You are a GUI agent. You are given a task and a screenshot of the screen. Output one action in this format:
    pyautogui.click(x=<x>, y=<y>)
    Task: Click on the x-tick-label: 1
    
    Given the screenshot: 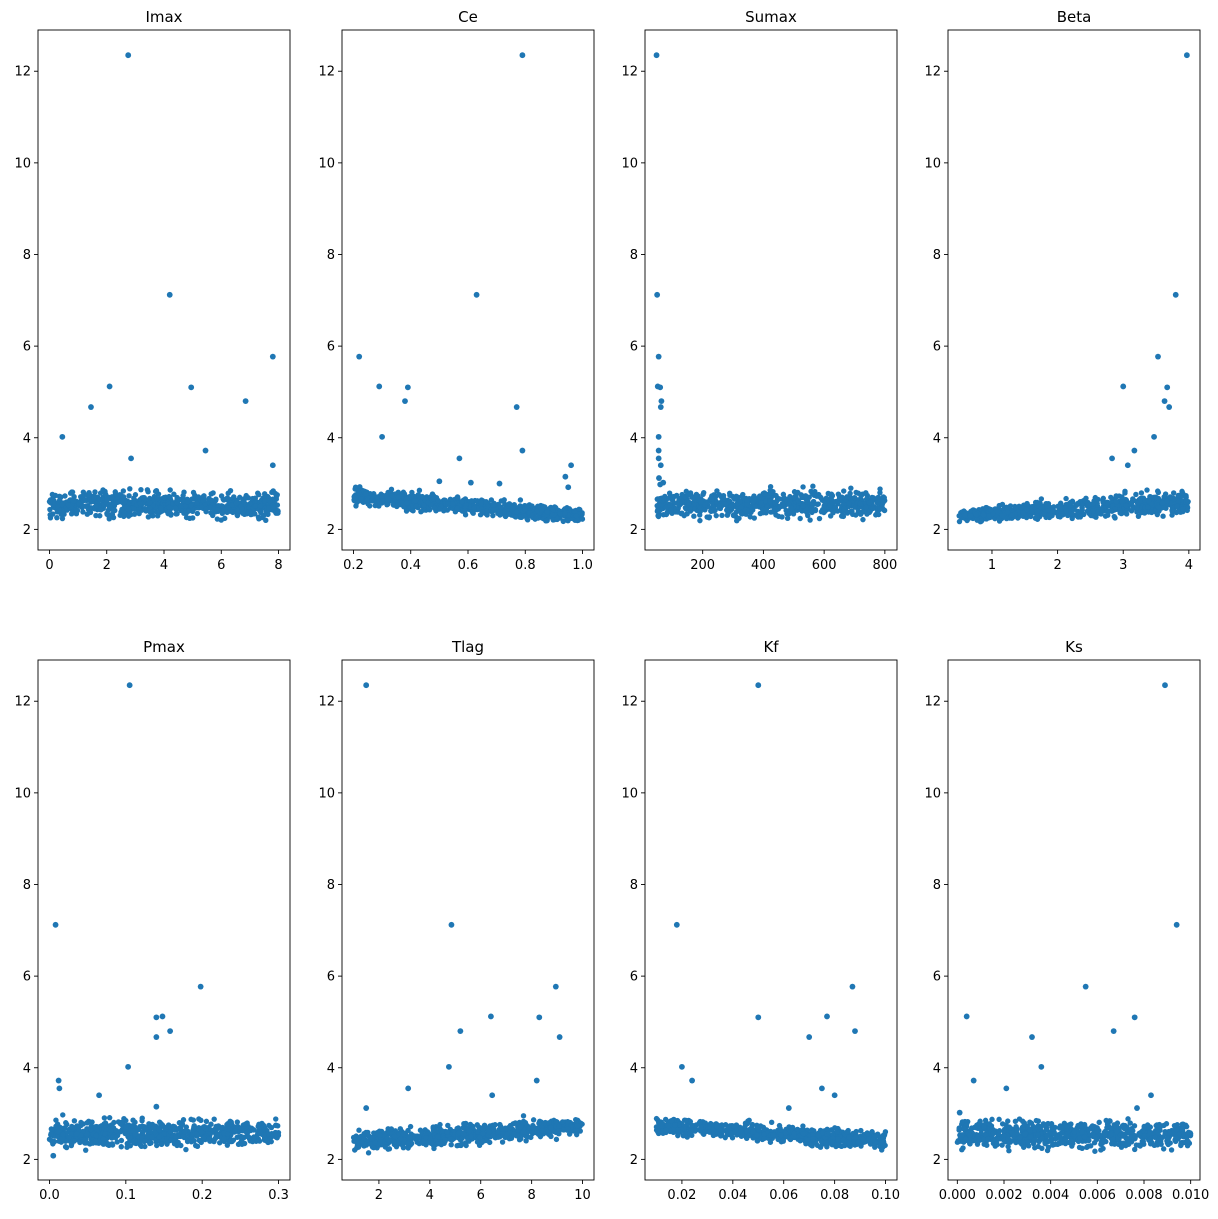 What is the action you would take?
    pyautogui.click(x=992, y=565)
    